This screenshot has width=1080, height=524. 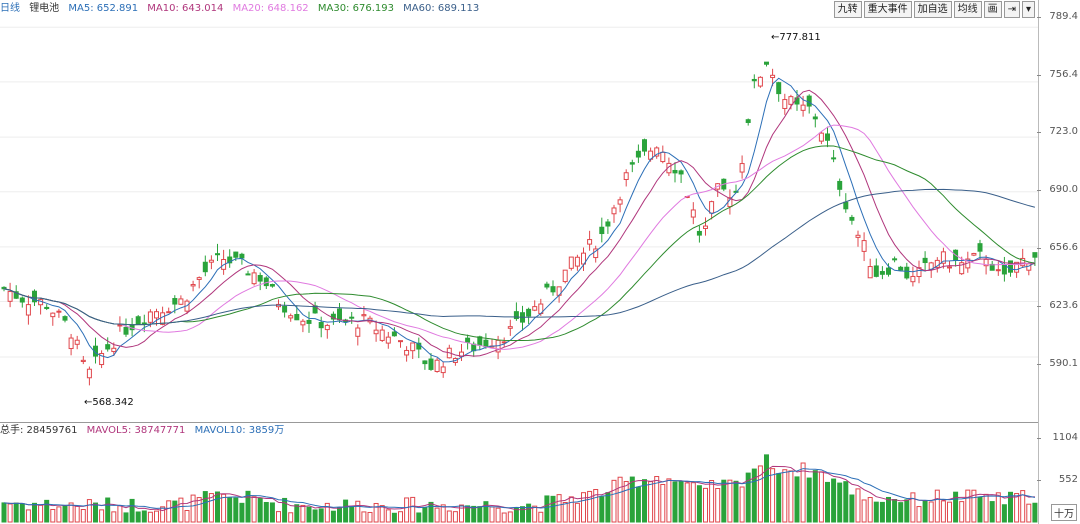 I want to click on major-events-button: 重大事件, so click(x=887, y=9).